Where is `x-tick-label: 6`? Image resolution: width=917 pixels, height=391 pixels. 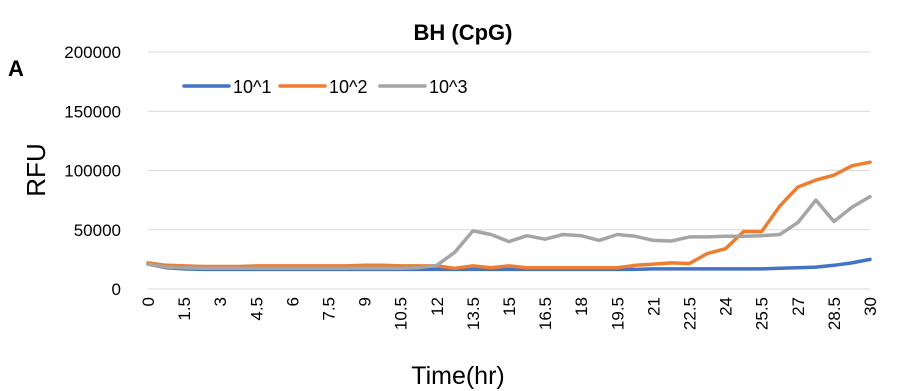
x-tick-label: 6 is located at coordinates (292, 301).